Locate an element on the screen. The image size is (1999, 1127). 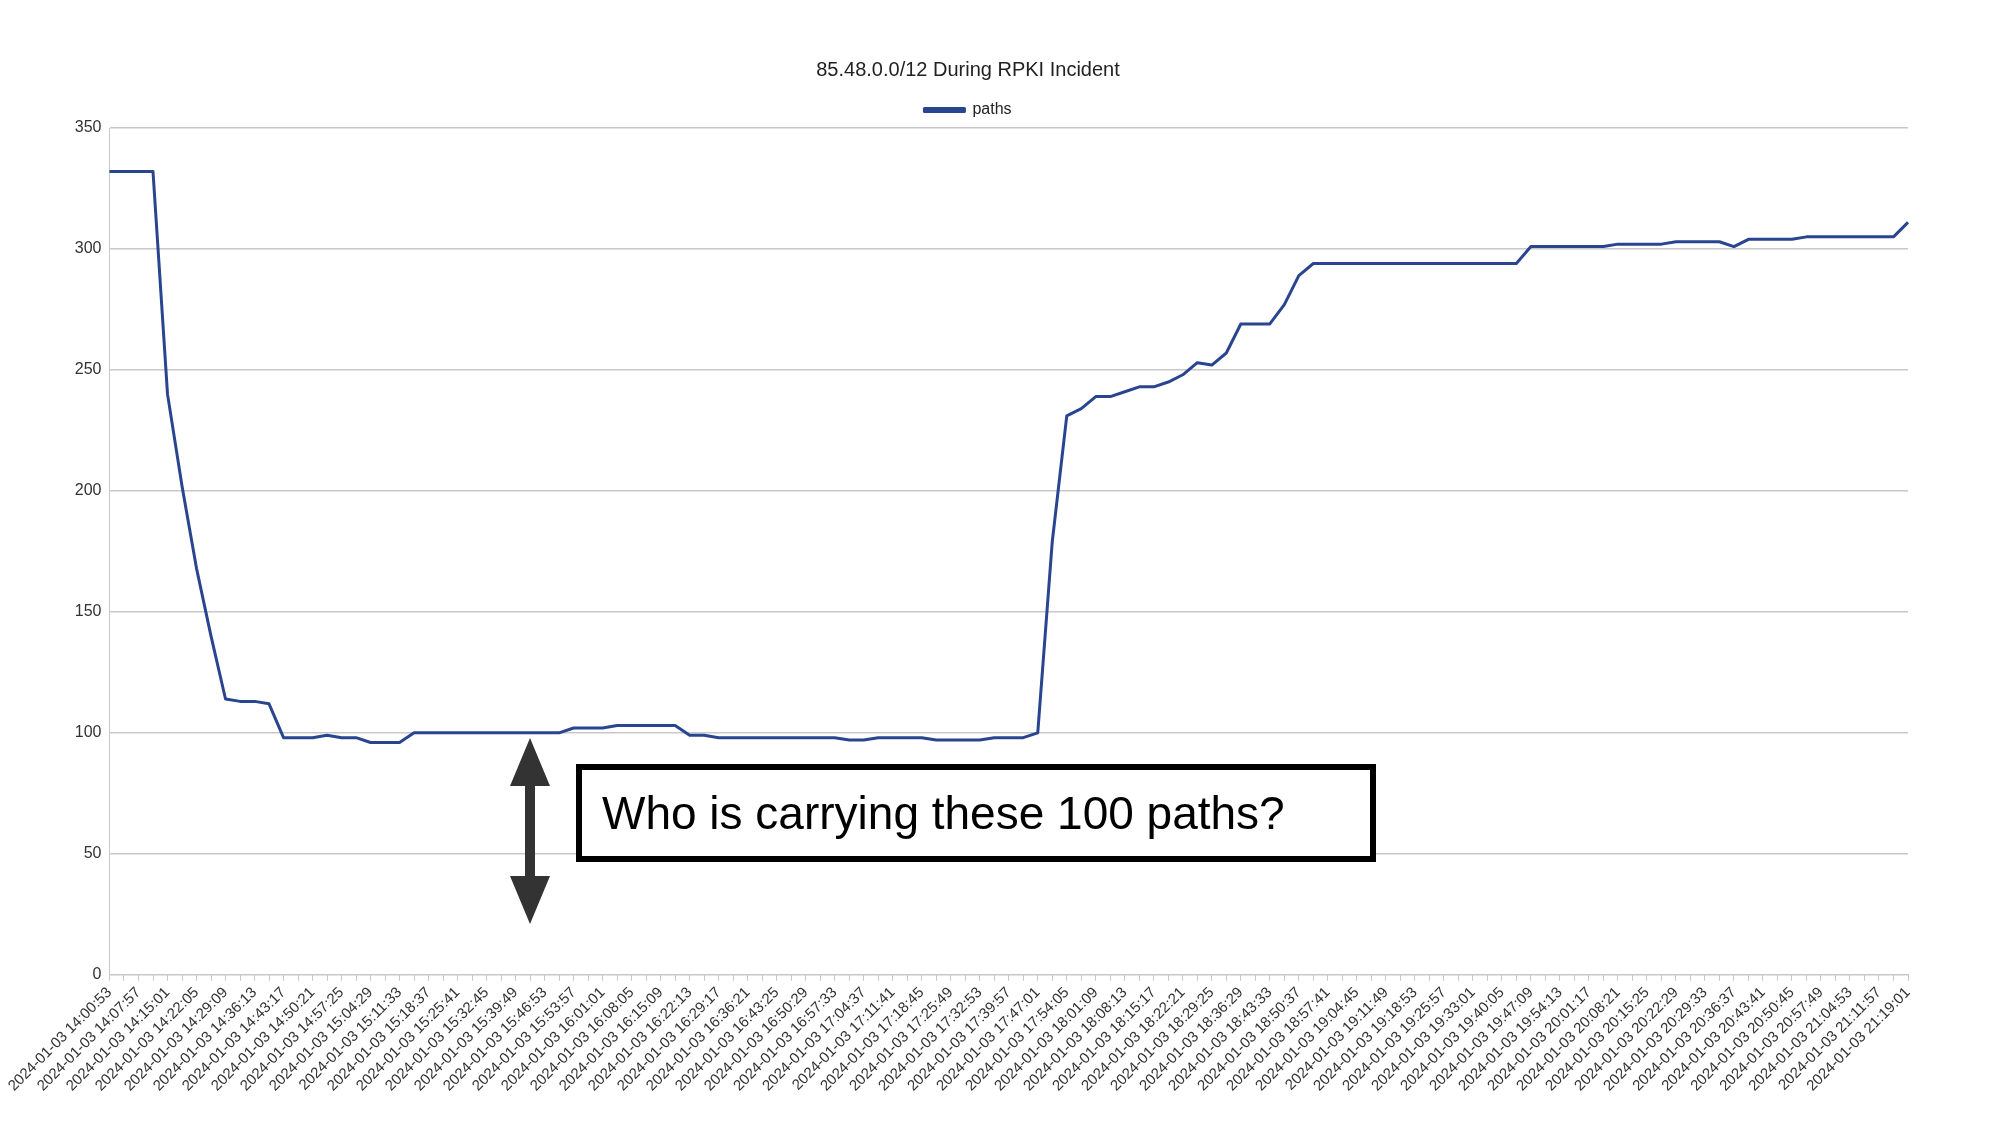
y-tick-label: 250 is located at coordinates (88, 369).